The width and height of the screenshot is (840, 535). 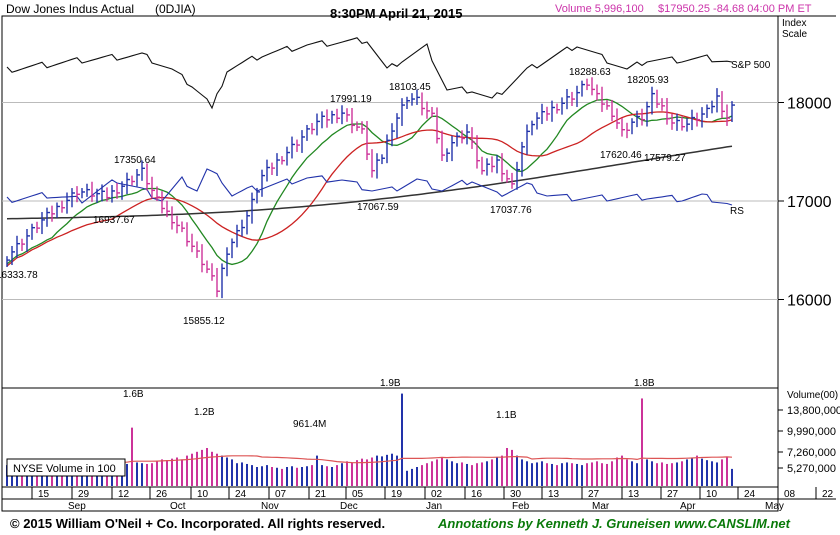 What do you see at coordinates (378, 207) in the screenshot?
I see `price-annotation-label: 17067.59` at bounding box center [378, 207].